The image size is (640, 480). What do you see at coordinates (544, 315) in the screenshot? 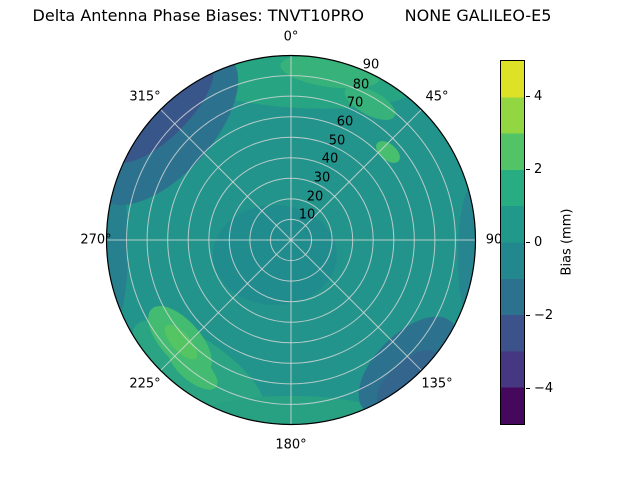
I see `colorbar-tick-label-m2: −2` at bounding box center [544, 315].